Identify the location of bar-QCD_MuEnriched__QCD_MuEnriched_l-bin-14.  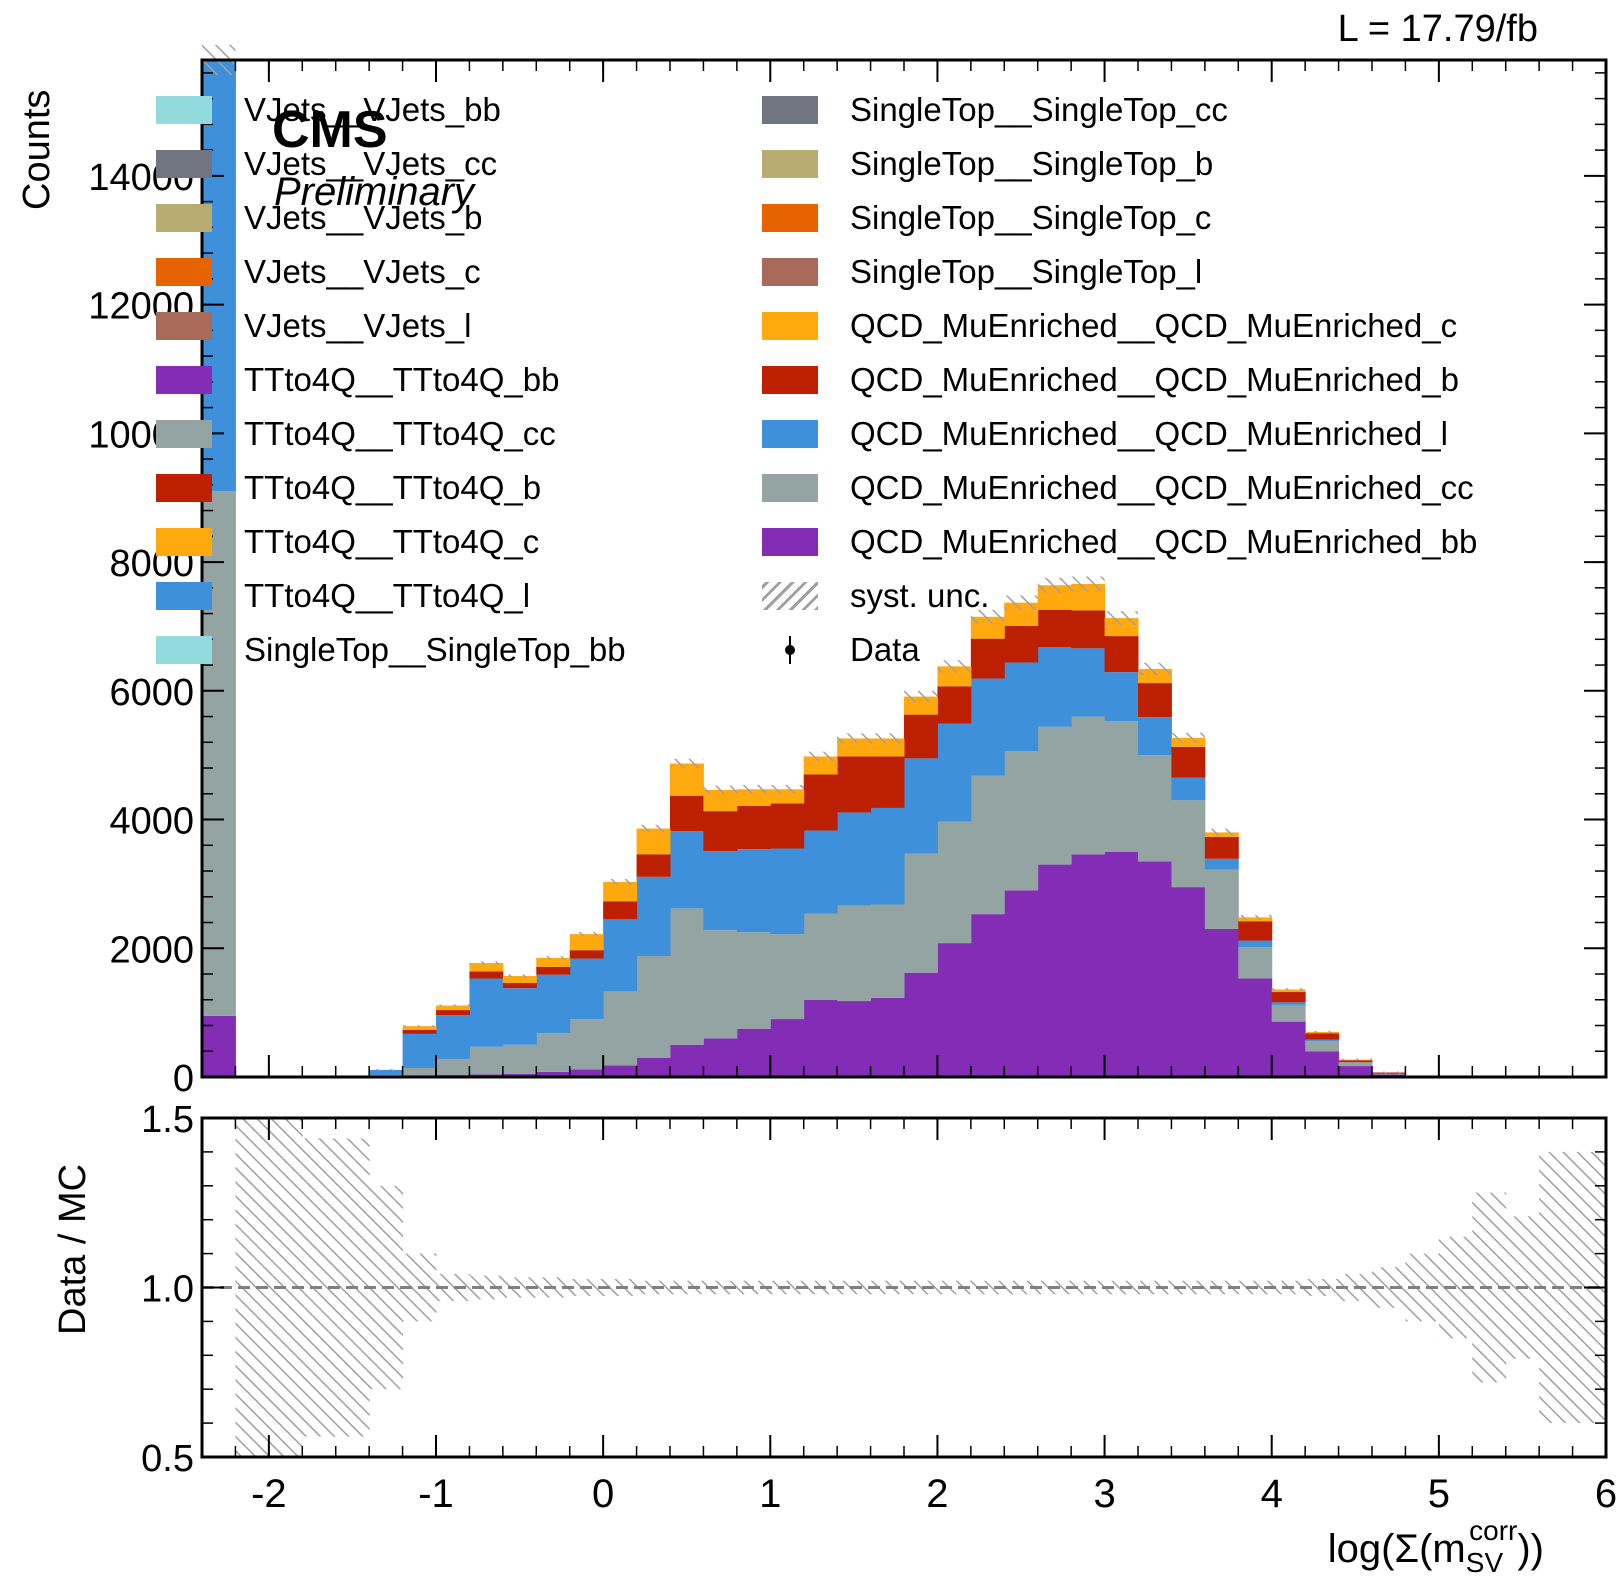
(687, 870).